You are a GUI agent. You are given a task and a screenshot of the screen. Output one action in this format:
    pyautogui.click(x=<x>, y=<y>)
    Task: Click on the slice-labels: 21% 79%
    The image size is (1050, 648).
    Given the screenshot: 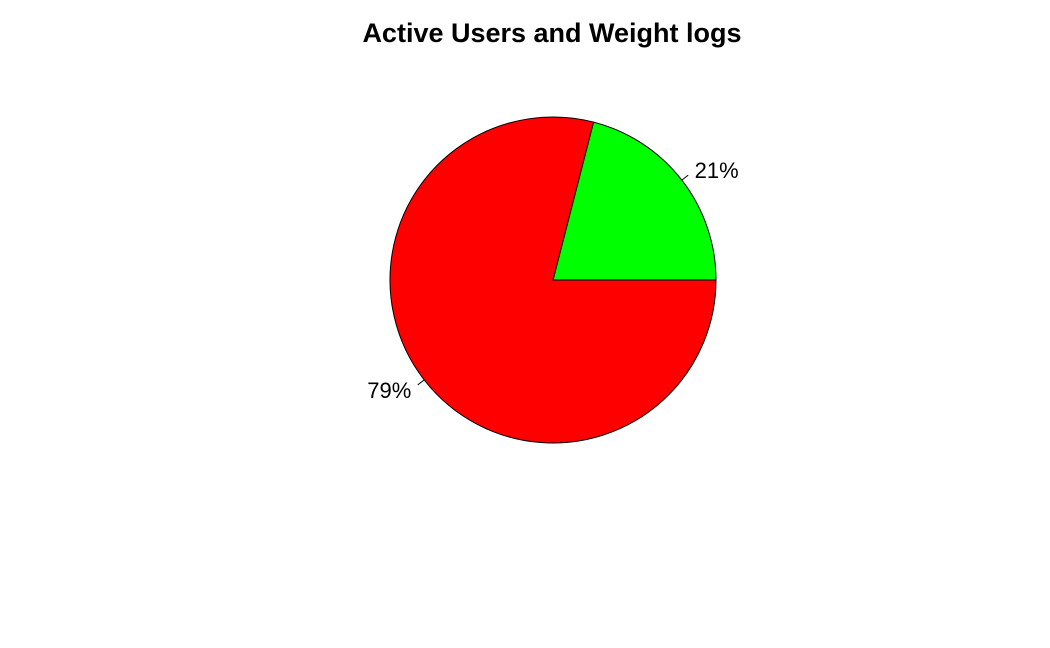 What is the action you would take?
    pyautogui.click(x=552, y=280)
    